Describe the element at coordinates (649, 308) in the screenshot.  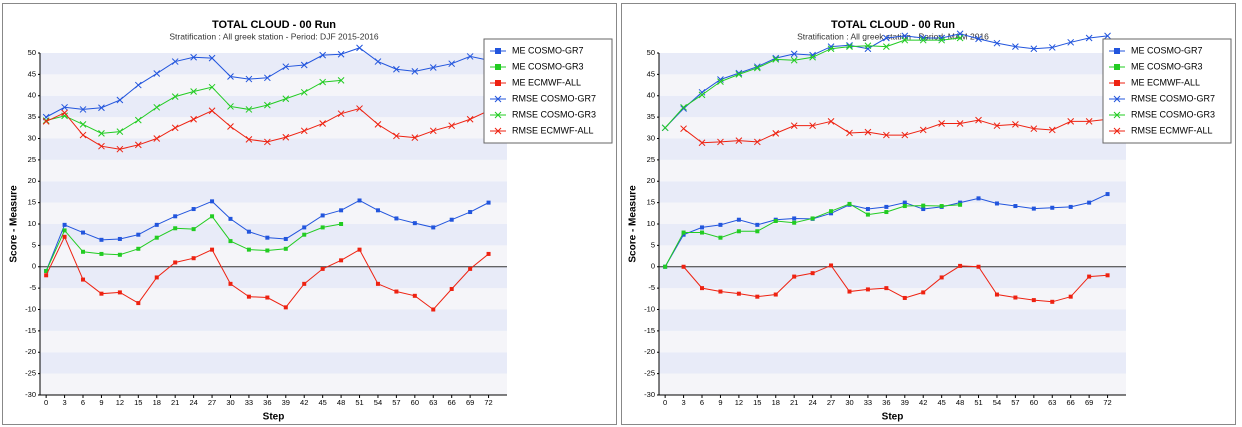
I see `y-tick-label: -10` at that location.